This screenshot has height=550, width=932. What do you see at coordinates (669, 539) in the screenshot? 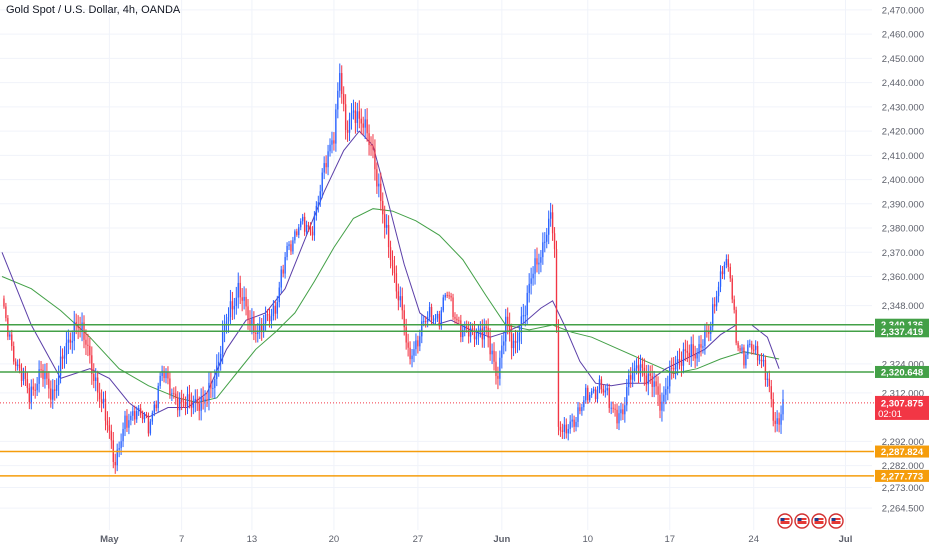
I see `time-tick-label: 17` at bounding box center [669, 539].